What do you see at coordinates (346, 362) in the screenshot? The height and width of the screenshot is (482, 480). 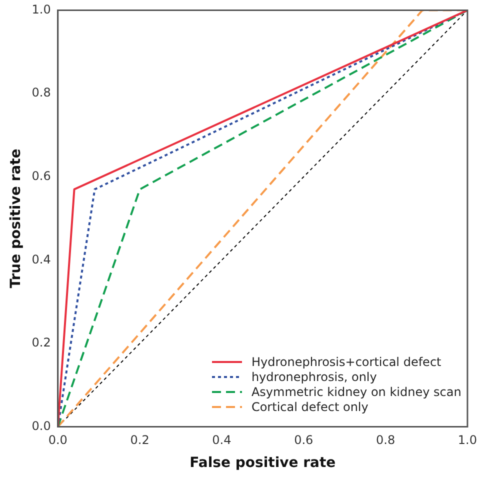 I see `legend-label: Hydronephrosis+cortical defect` at bounding box center [346, 362].